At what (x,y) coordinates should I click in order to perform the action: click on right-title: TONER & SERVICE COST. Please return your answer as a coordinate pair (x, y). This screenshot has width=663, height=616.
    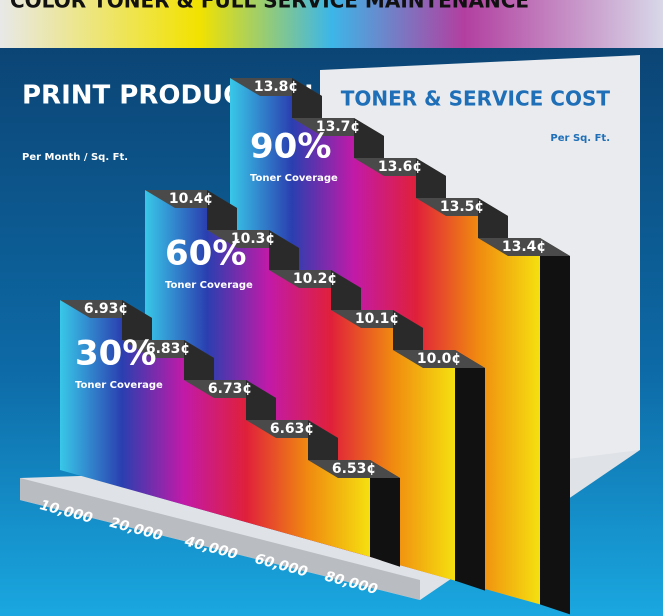
    Looking at the image, I should click on (476, 99).